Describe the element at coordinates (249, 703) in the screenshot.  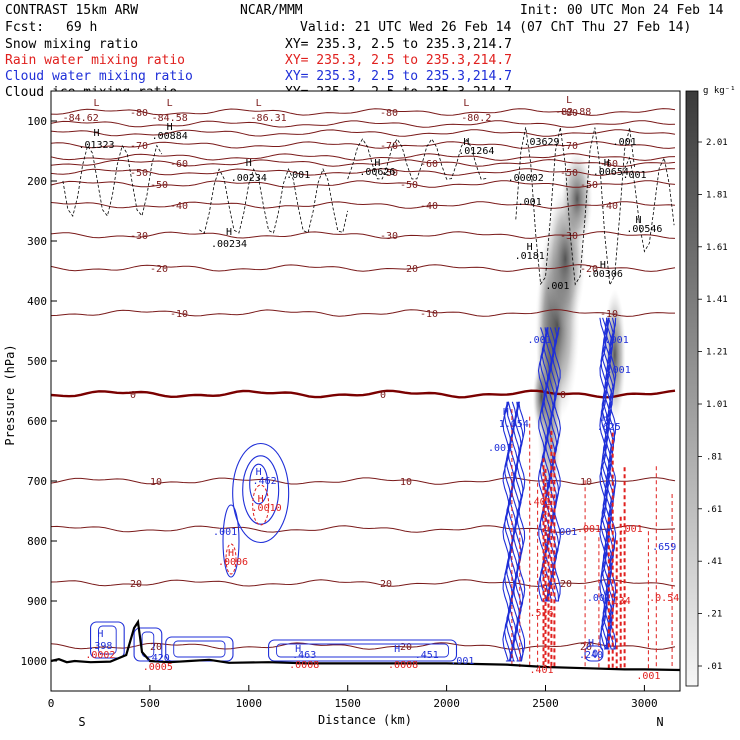
I see `x-tick-label: 1000` at that location.